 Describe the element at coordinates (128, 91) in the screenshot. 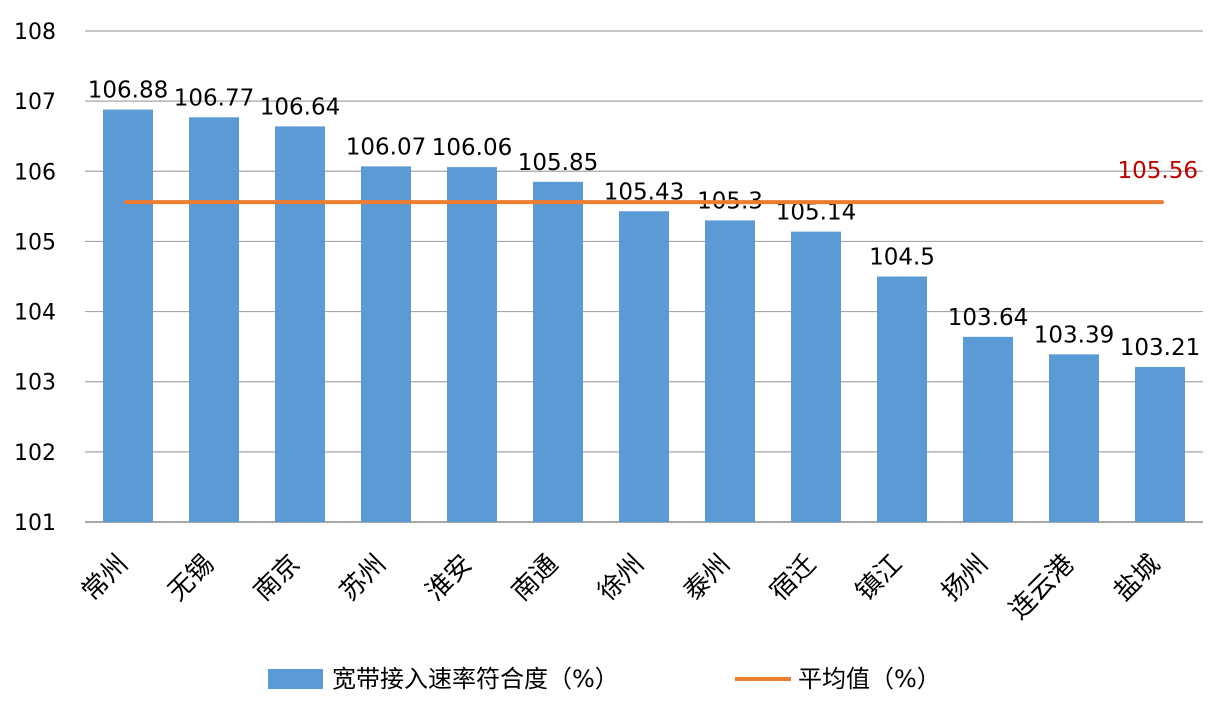

I see `data-label: 106.88` at that location.